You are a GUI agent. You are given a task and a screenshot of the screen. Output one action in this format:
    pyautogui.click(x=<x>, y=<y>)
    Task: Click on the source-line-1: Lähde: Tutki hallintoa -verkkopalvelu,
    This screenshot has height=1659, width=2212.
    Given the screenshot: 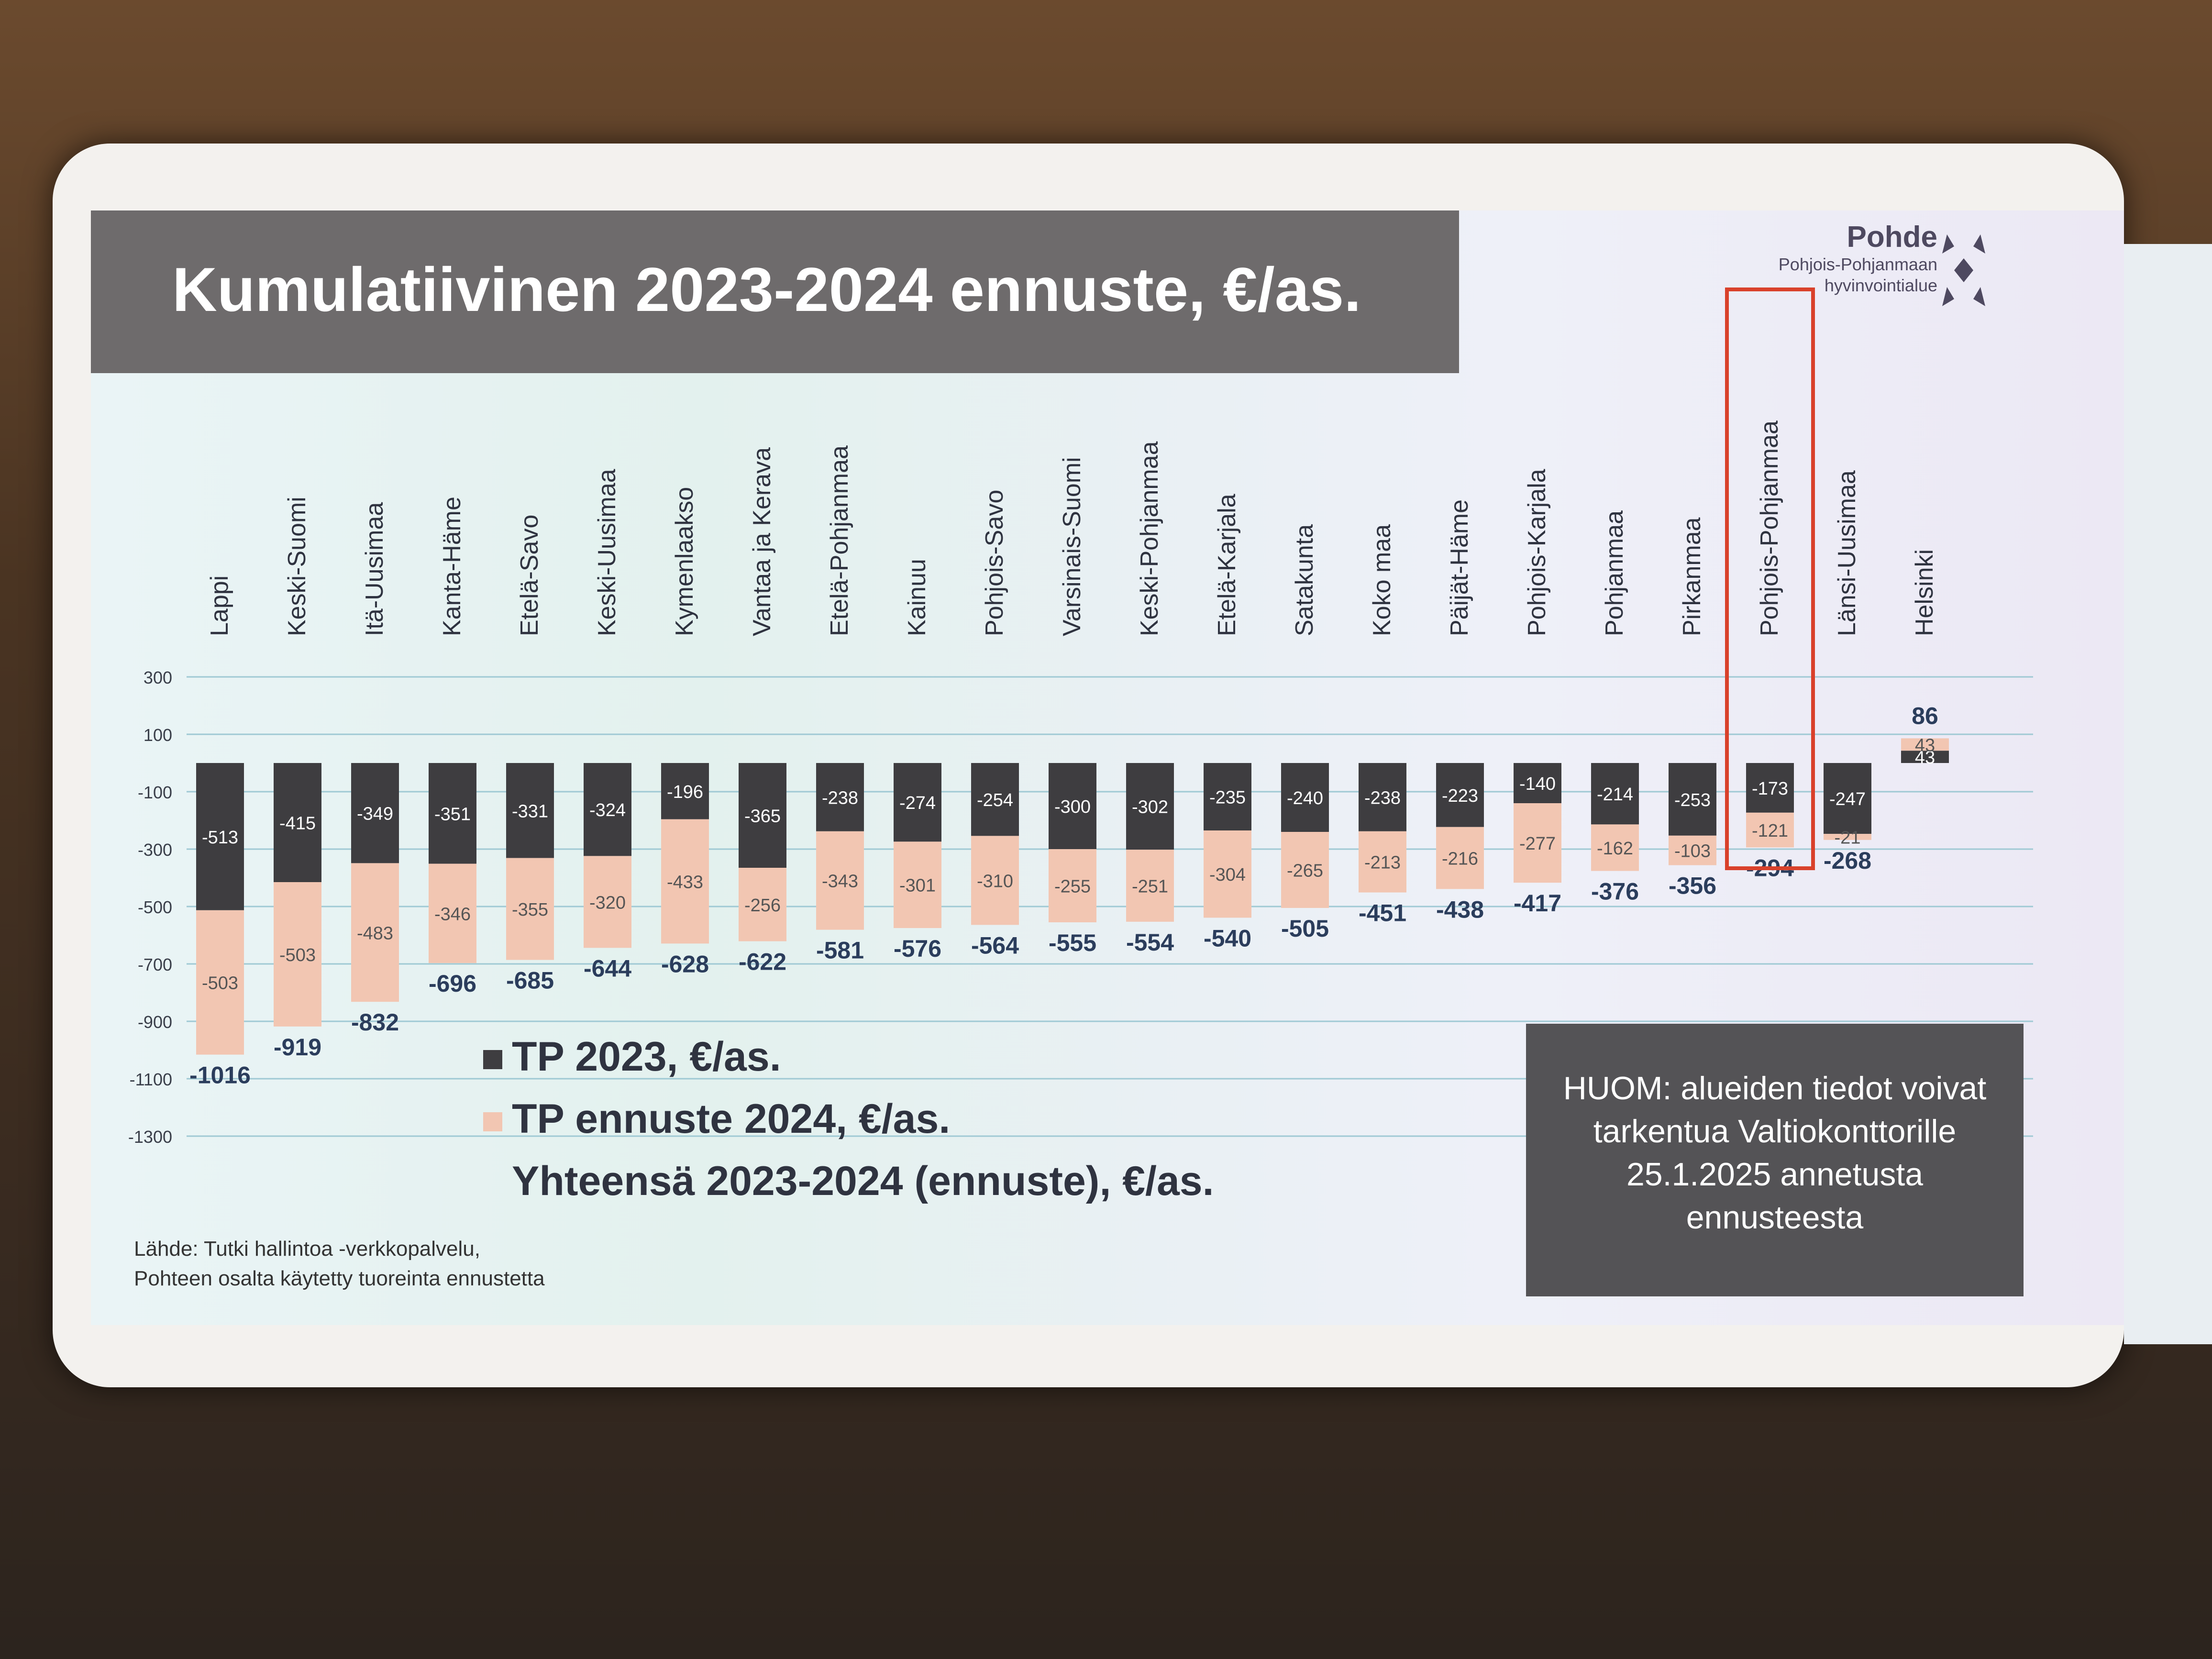 What is the action you would take?
    pyautogui.click(x=307, y=1249)
    